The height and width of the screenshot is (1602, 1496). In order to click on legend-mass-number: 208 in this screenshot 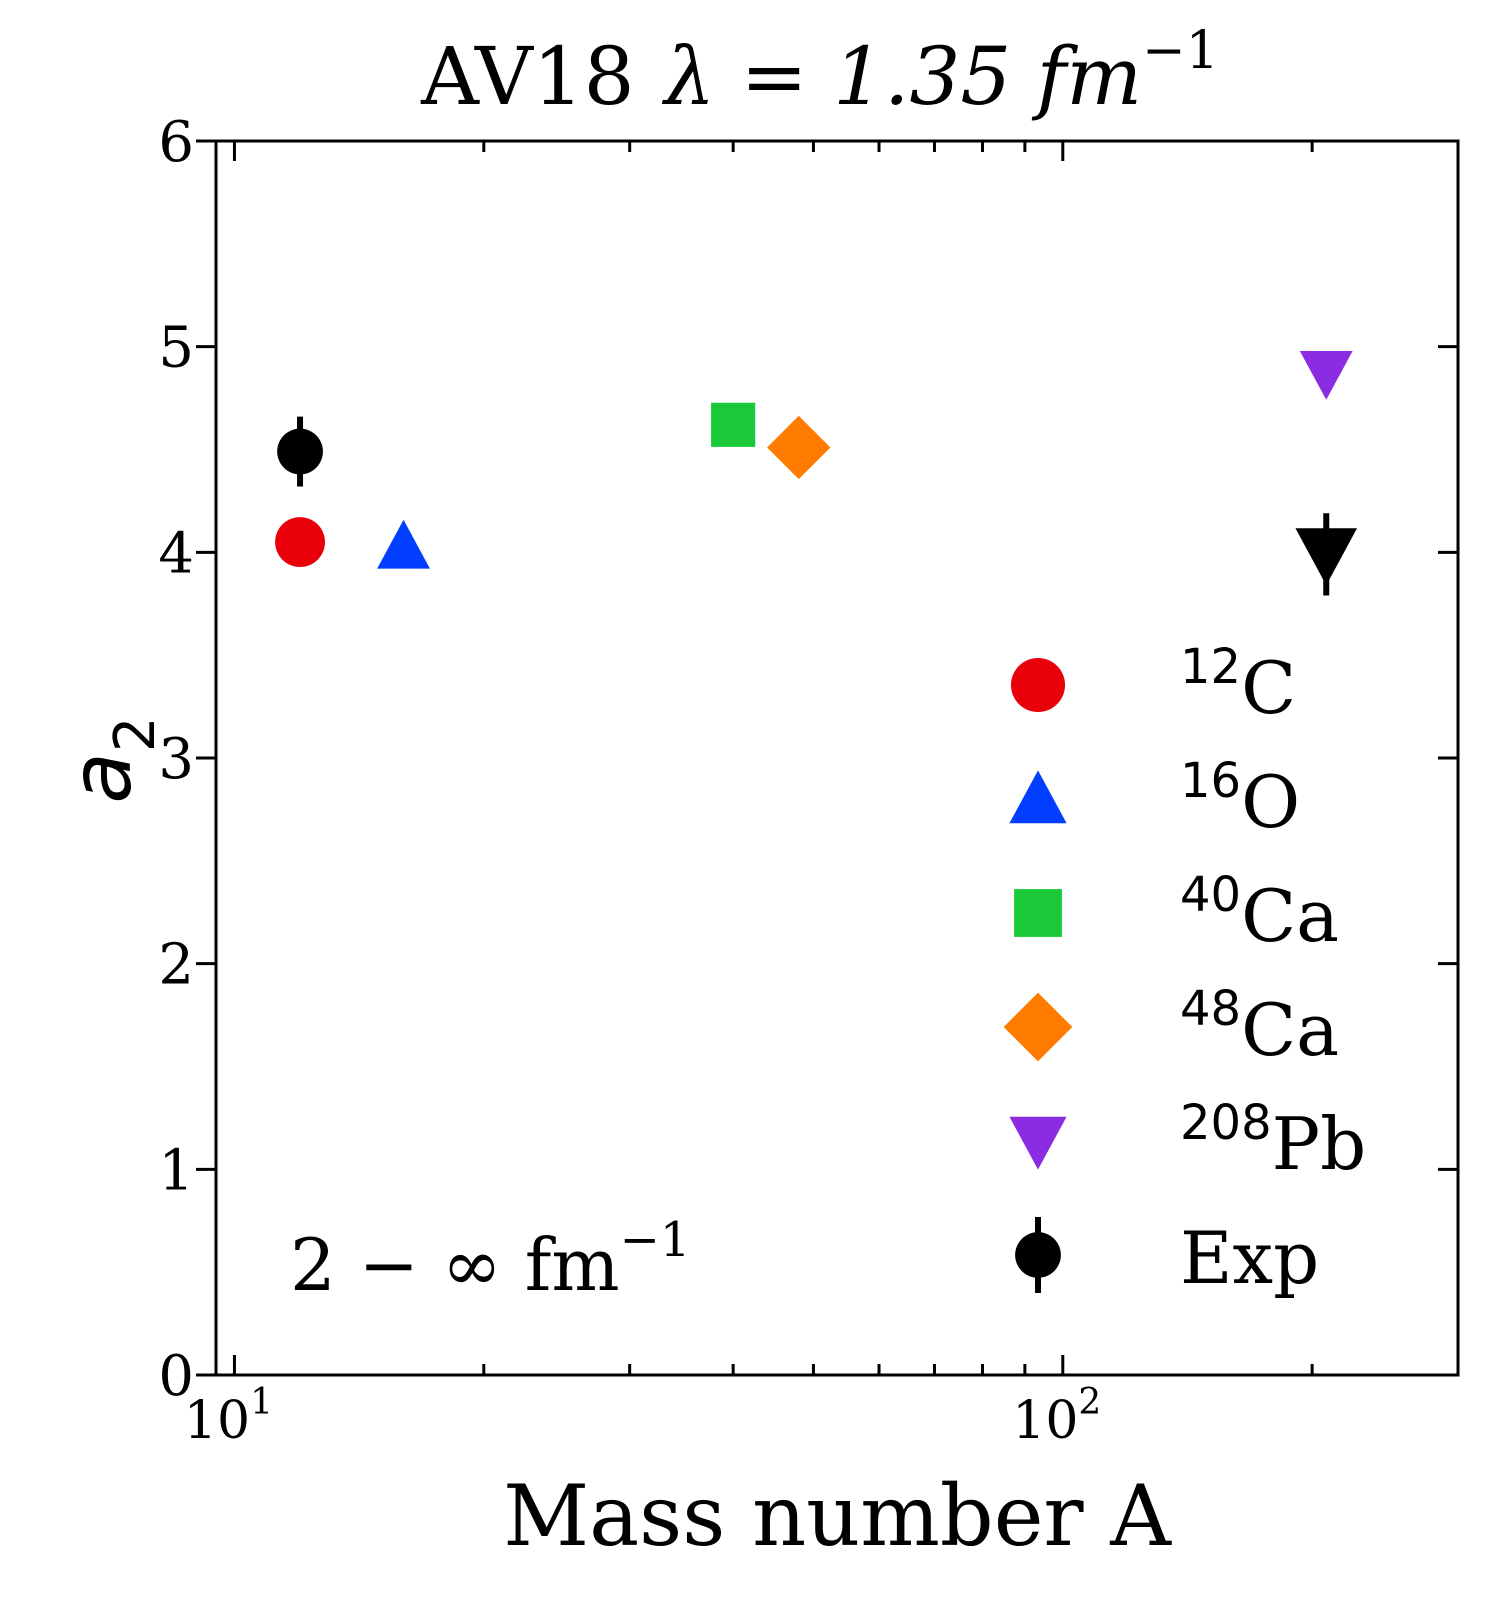, I will do `click(1226, 1123)`.